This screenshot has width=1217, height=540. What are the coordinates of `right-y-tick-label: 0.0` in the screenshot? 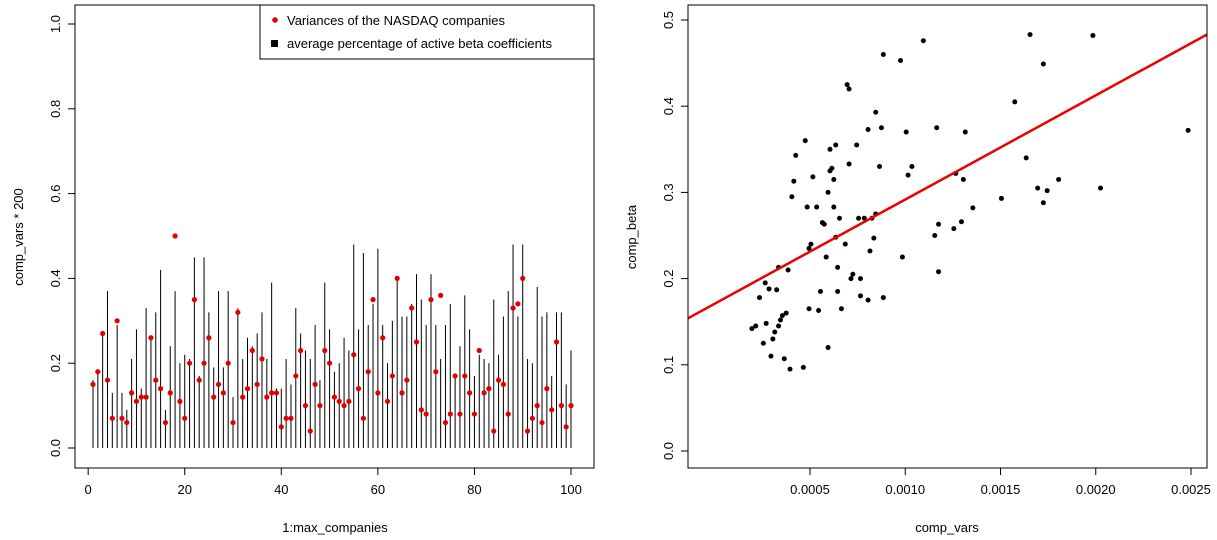 It's located at (668, 451).